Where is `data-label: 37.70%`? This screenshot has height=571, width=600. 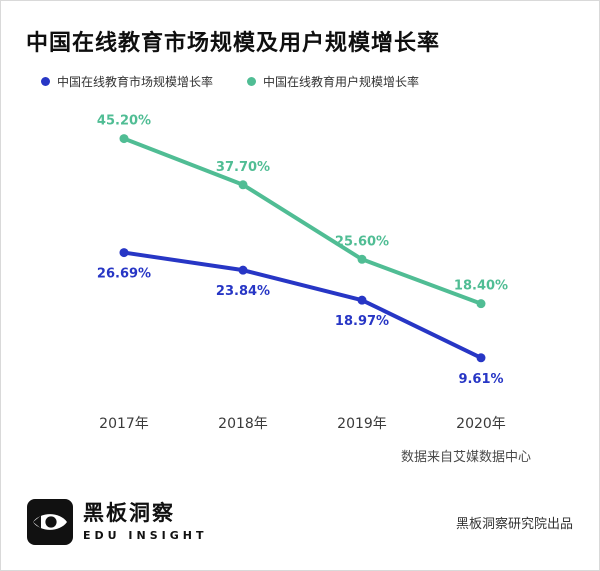 data-label: 37.70% is located at coordinates (243, 167).